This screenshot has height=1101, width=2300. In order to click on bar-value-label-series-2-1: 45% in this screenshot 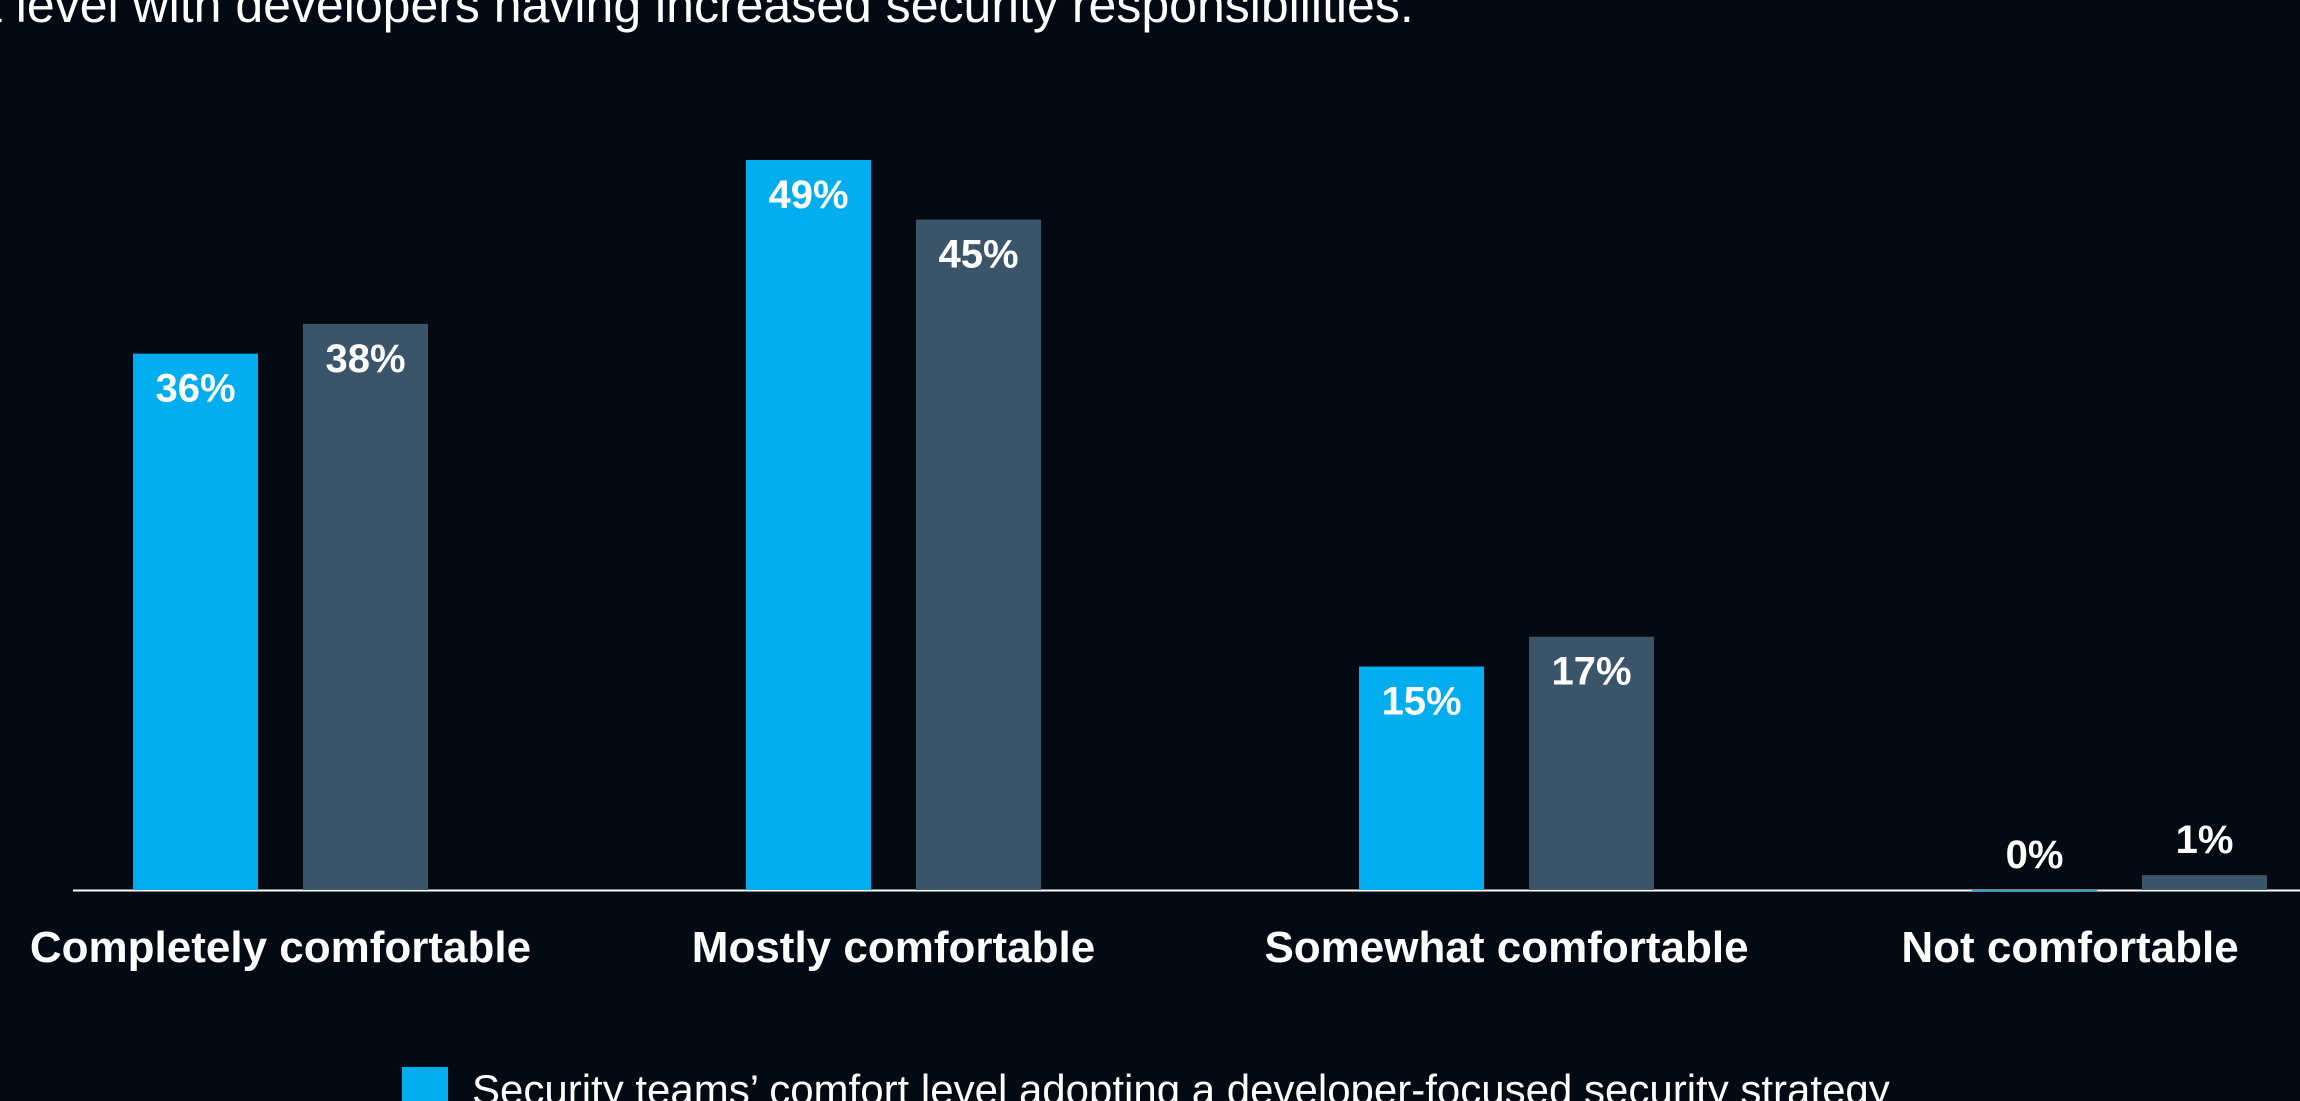, I will do `click(978, 255)`.